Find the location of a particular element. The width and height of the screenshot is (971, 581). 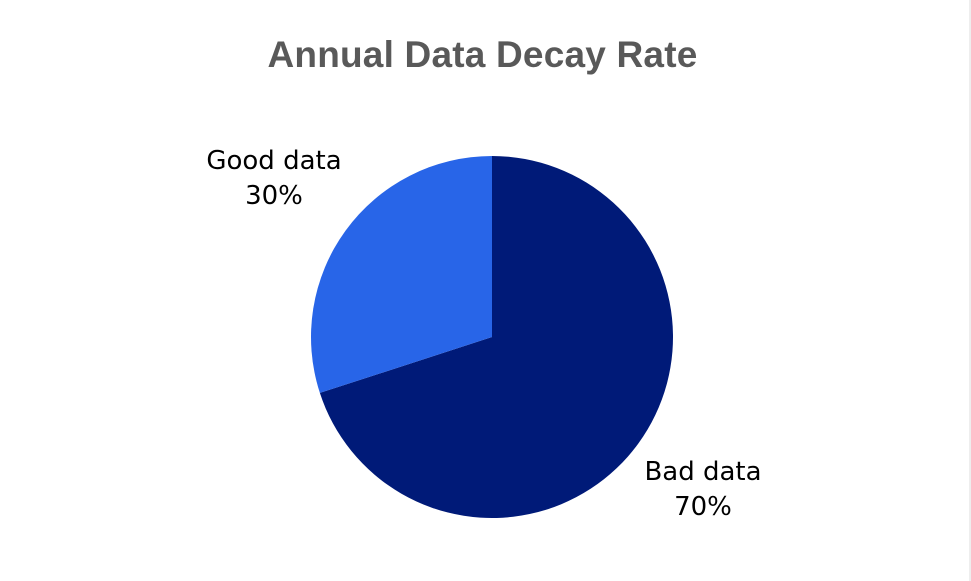

slice-value-bad-data: 70% is located at coordinates (703, 507).